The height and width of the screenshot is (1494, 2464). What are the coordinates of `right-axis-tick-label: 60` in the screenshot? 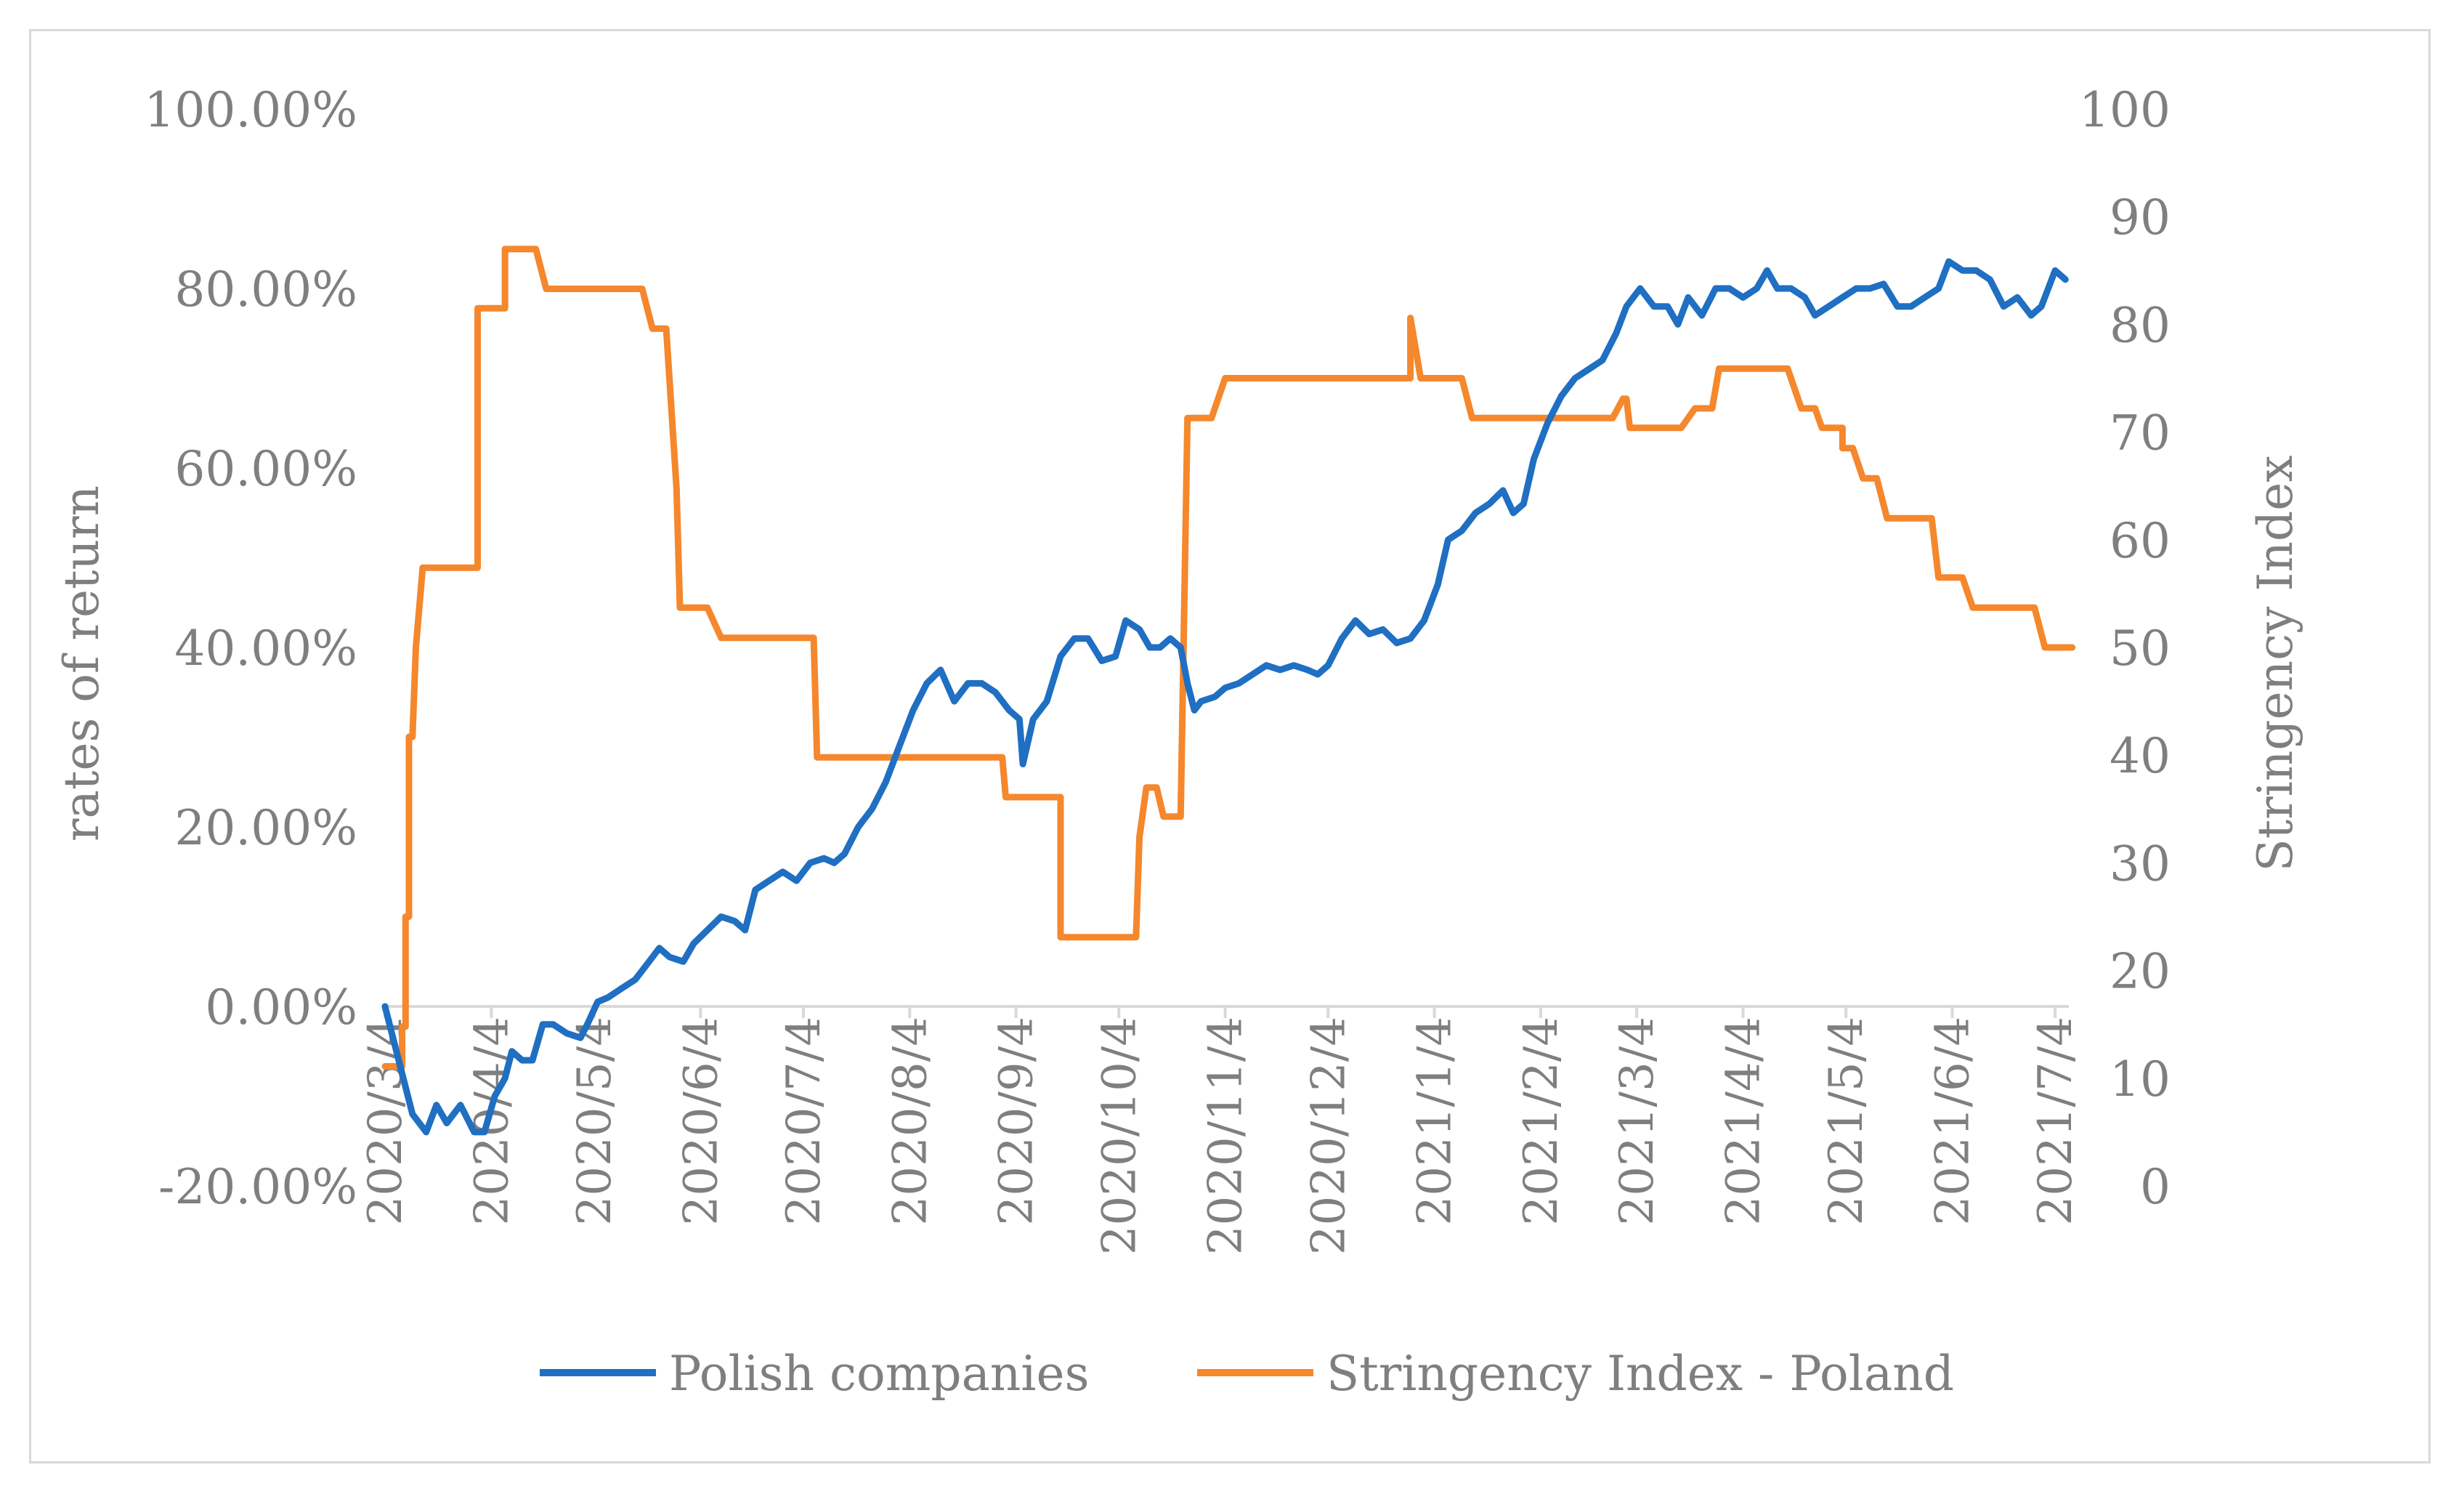 It's located at (2140, 541).